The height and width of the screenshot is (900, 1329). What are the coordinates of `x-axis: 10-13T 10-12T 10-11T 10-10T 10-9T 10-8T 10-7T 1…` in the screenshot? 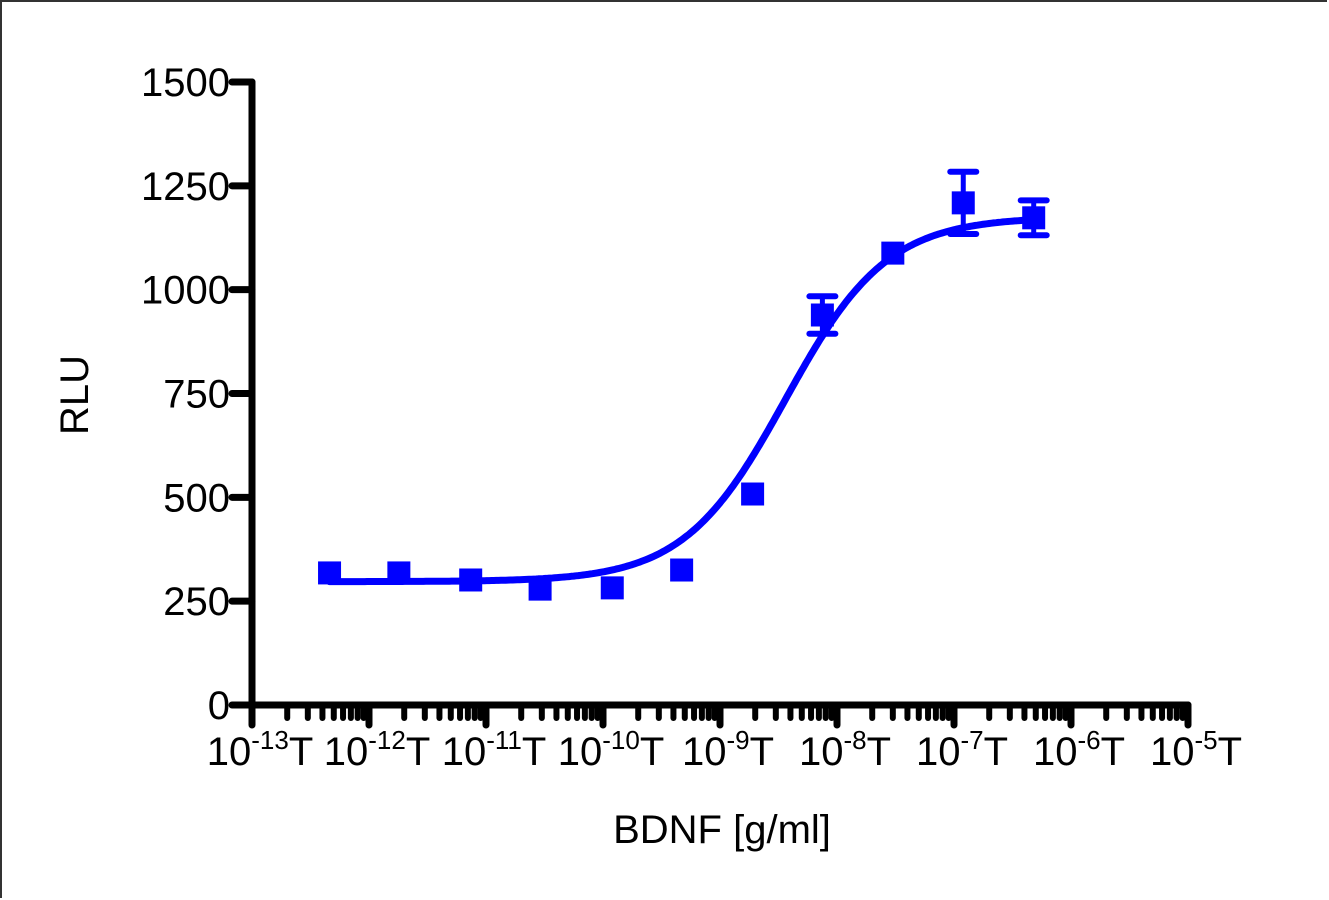 It's located at (724, 737).